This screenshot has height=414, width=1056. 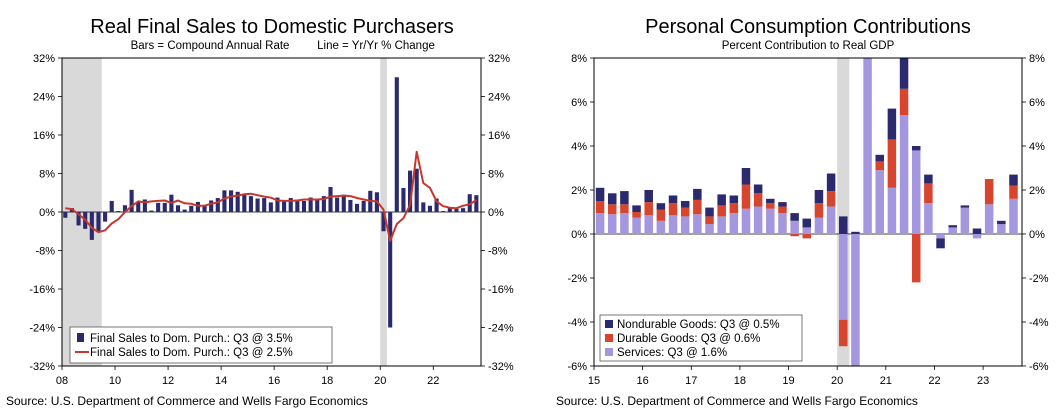 What do you see at coordinates (44, 136) in the screenshot?
I see `y-tick-label-left: 16%` at bounding box center [44, 136].